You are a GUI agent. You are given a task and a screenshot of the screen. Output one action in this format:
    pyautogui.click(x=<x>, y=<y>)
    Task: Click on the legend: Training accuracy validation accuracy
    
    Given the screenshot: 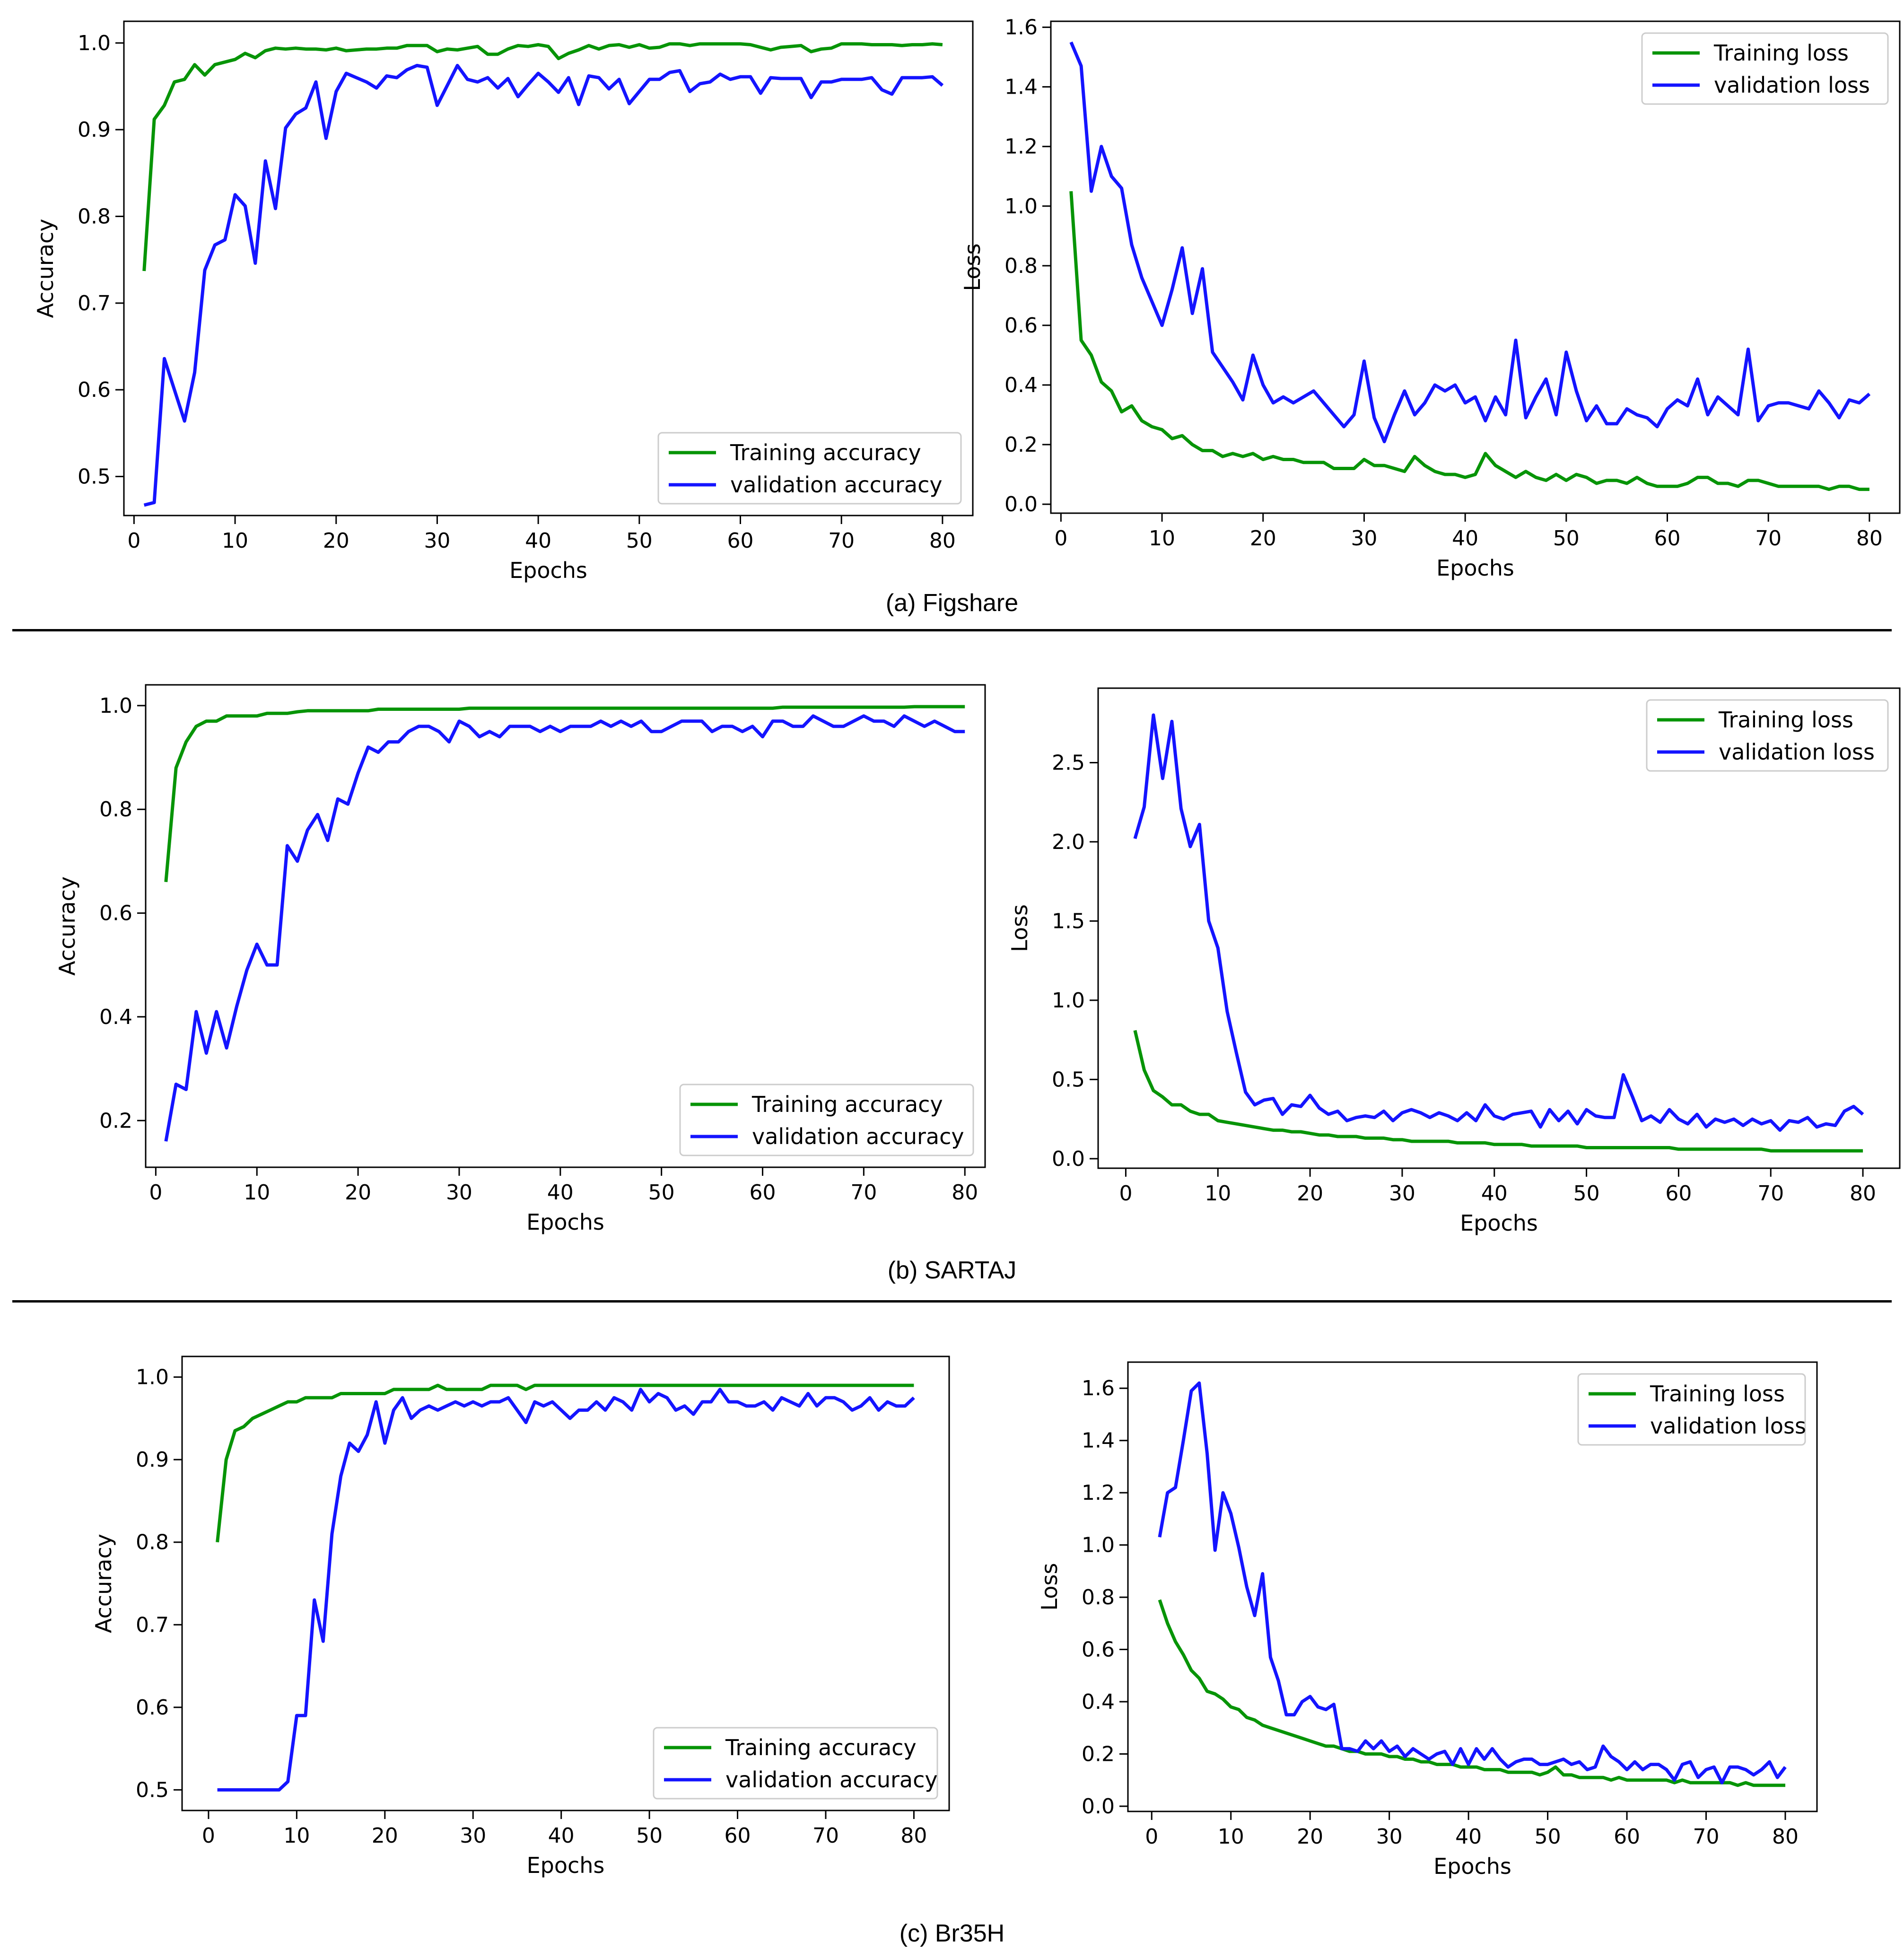 What is the action you would take?
    pyautogui.click(x=827, y=1120)
    